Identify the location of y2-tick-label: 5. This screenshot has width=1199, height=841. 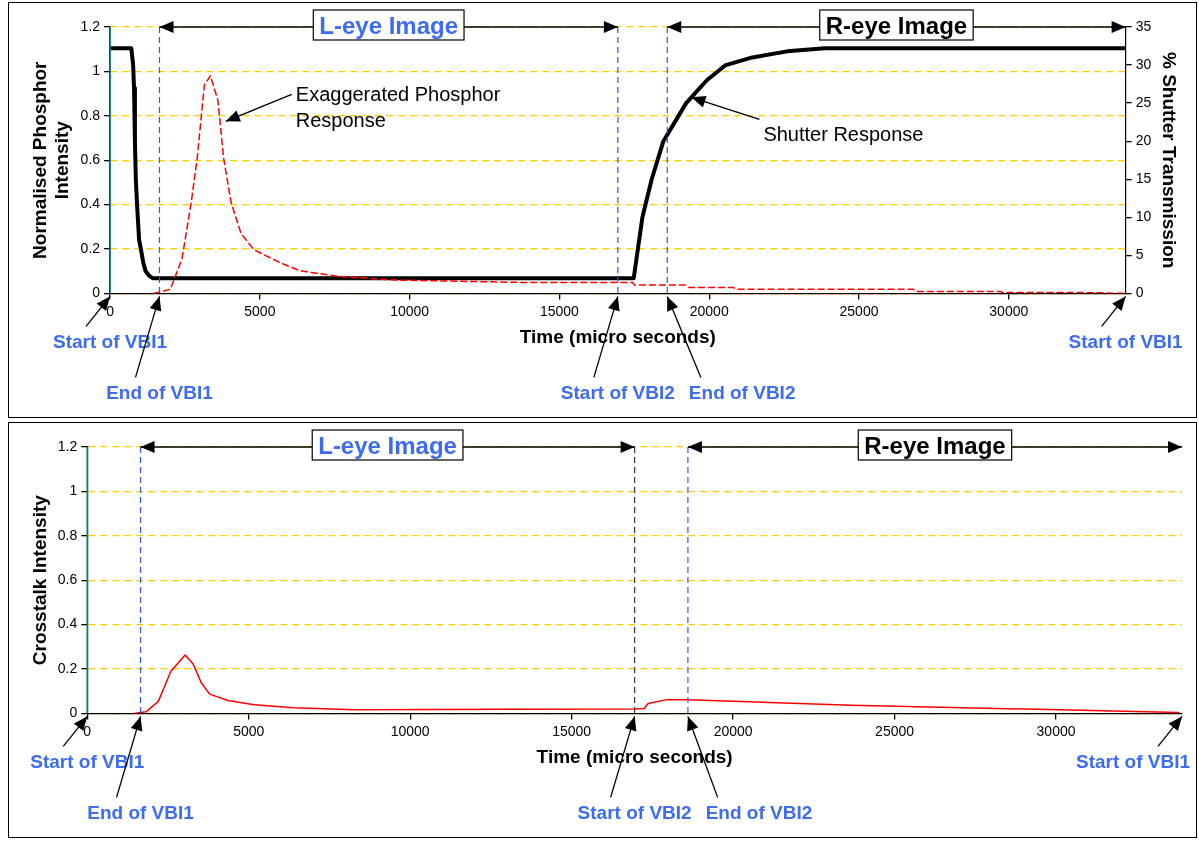
(1139, 254).